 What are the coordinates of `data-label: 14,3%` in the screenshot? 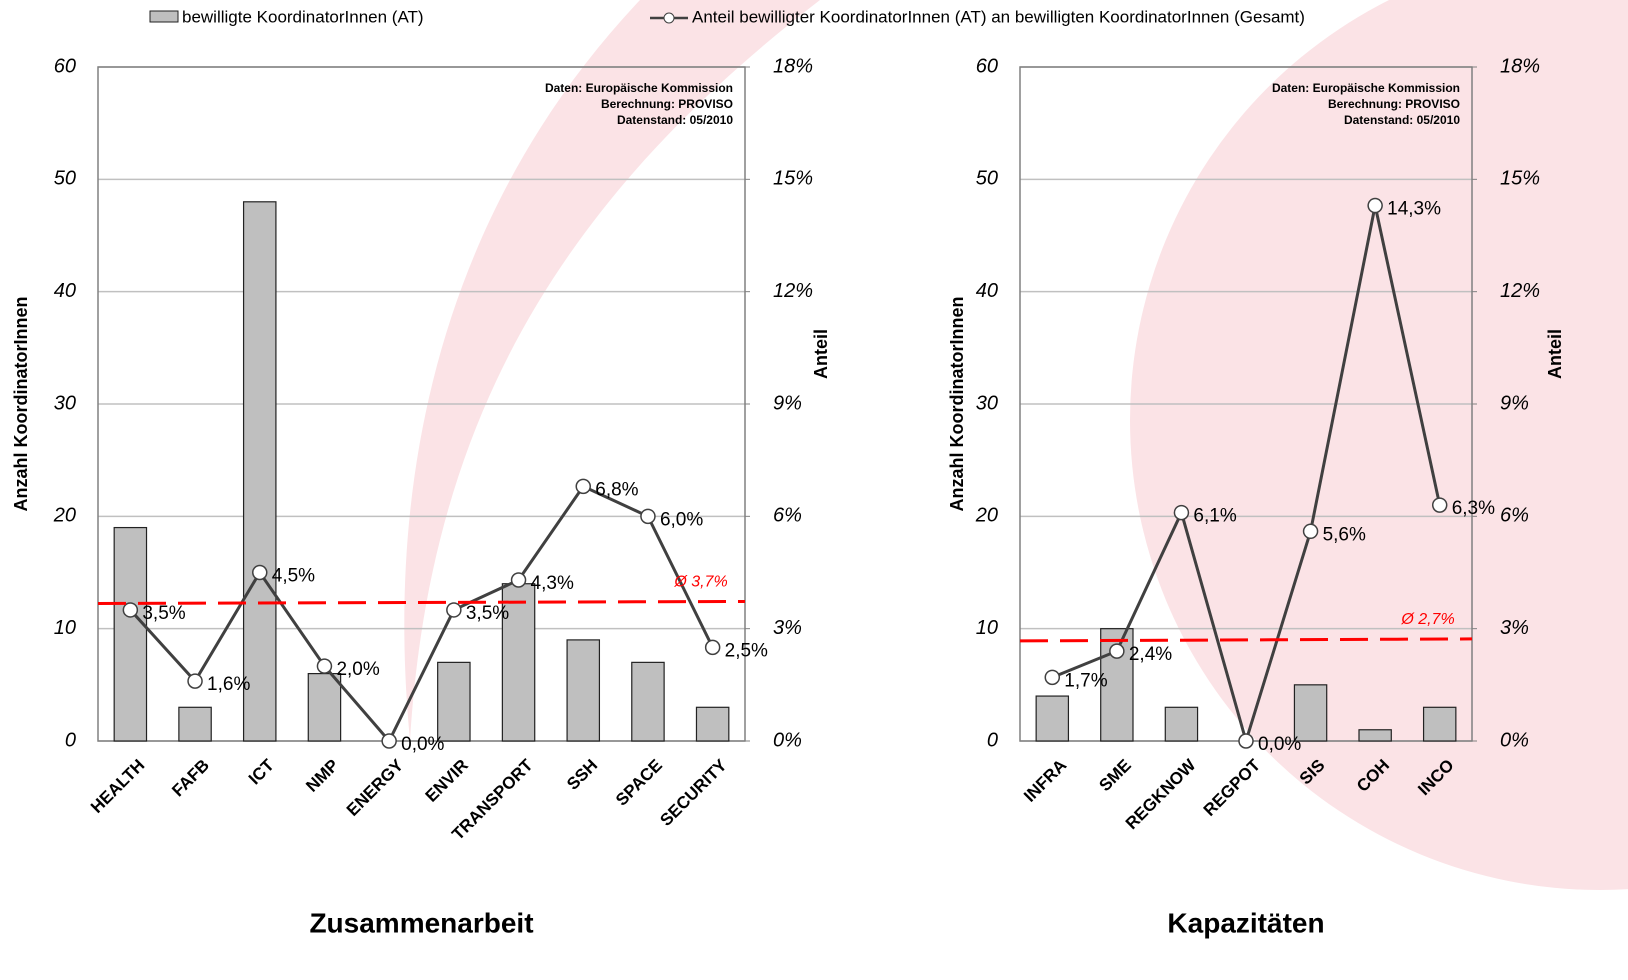 It's located at (1414, 209).